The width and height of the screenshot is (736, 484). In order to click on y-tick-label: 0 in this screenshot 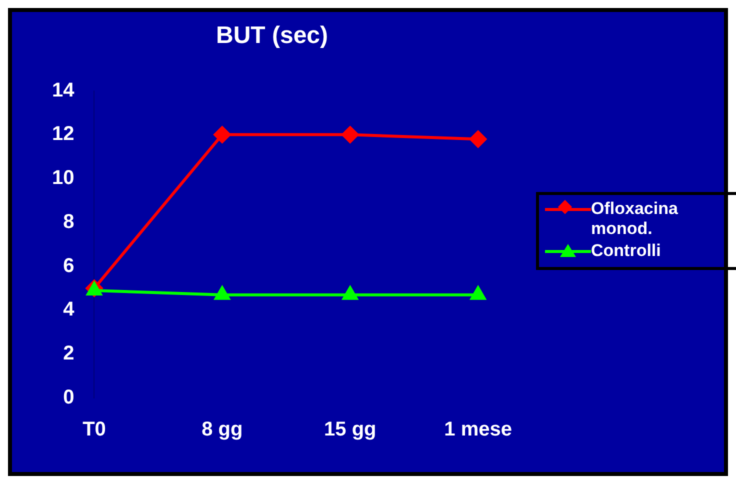, I will do `click(68, 397)`.